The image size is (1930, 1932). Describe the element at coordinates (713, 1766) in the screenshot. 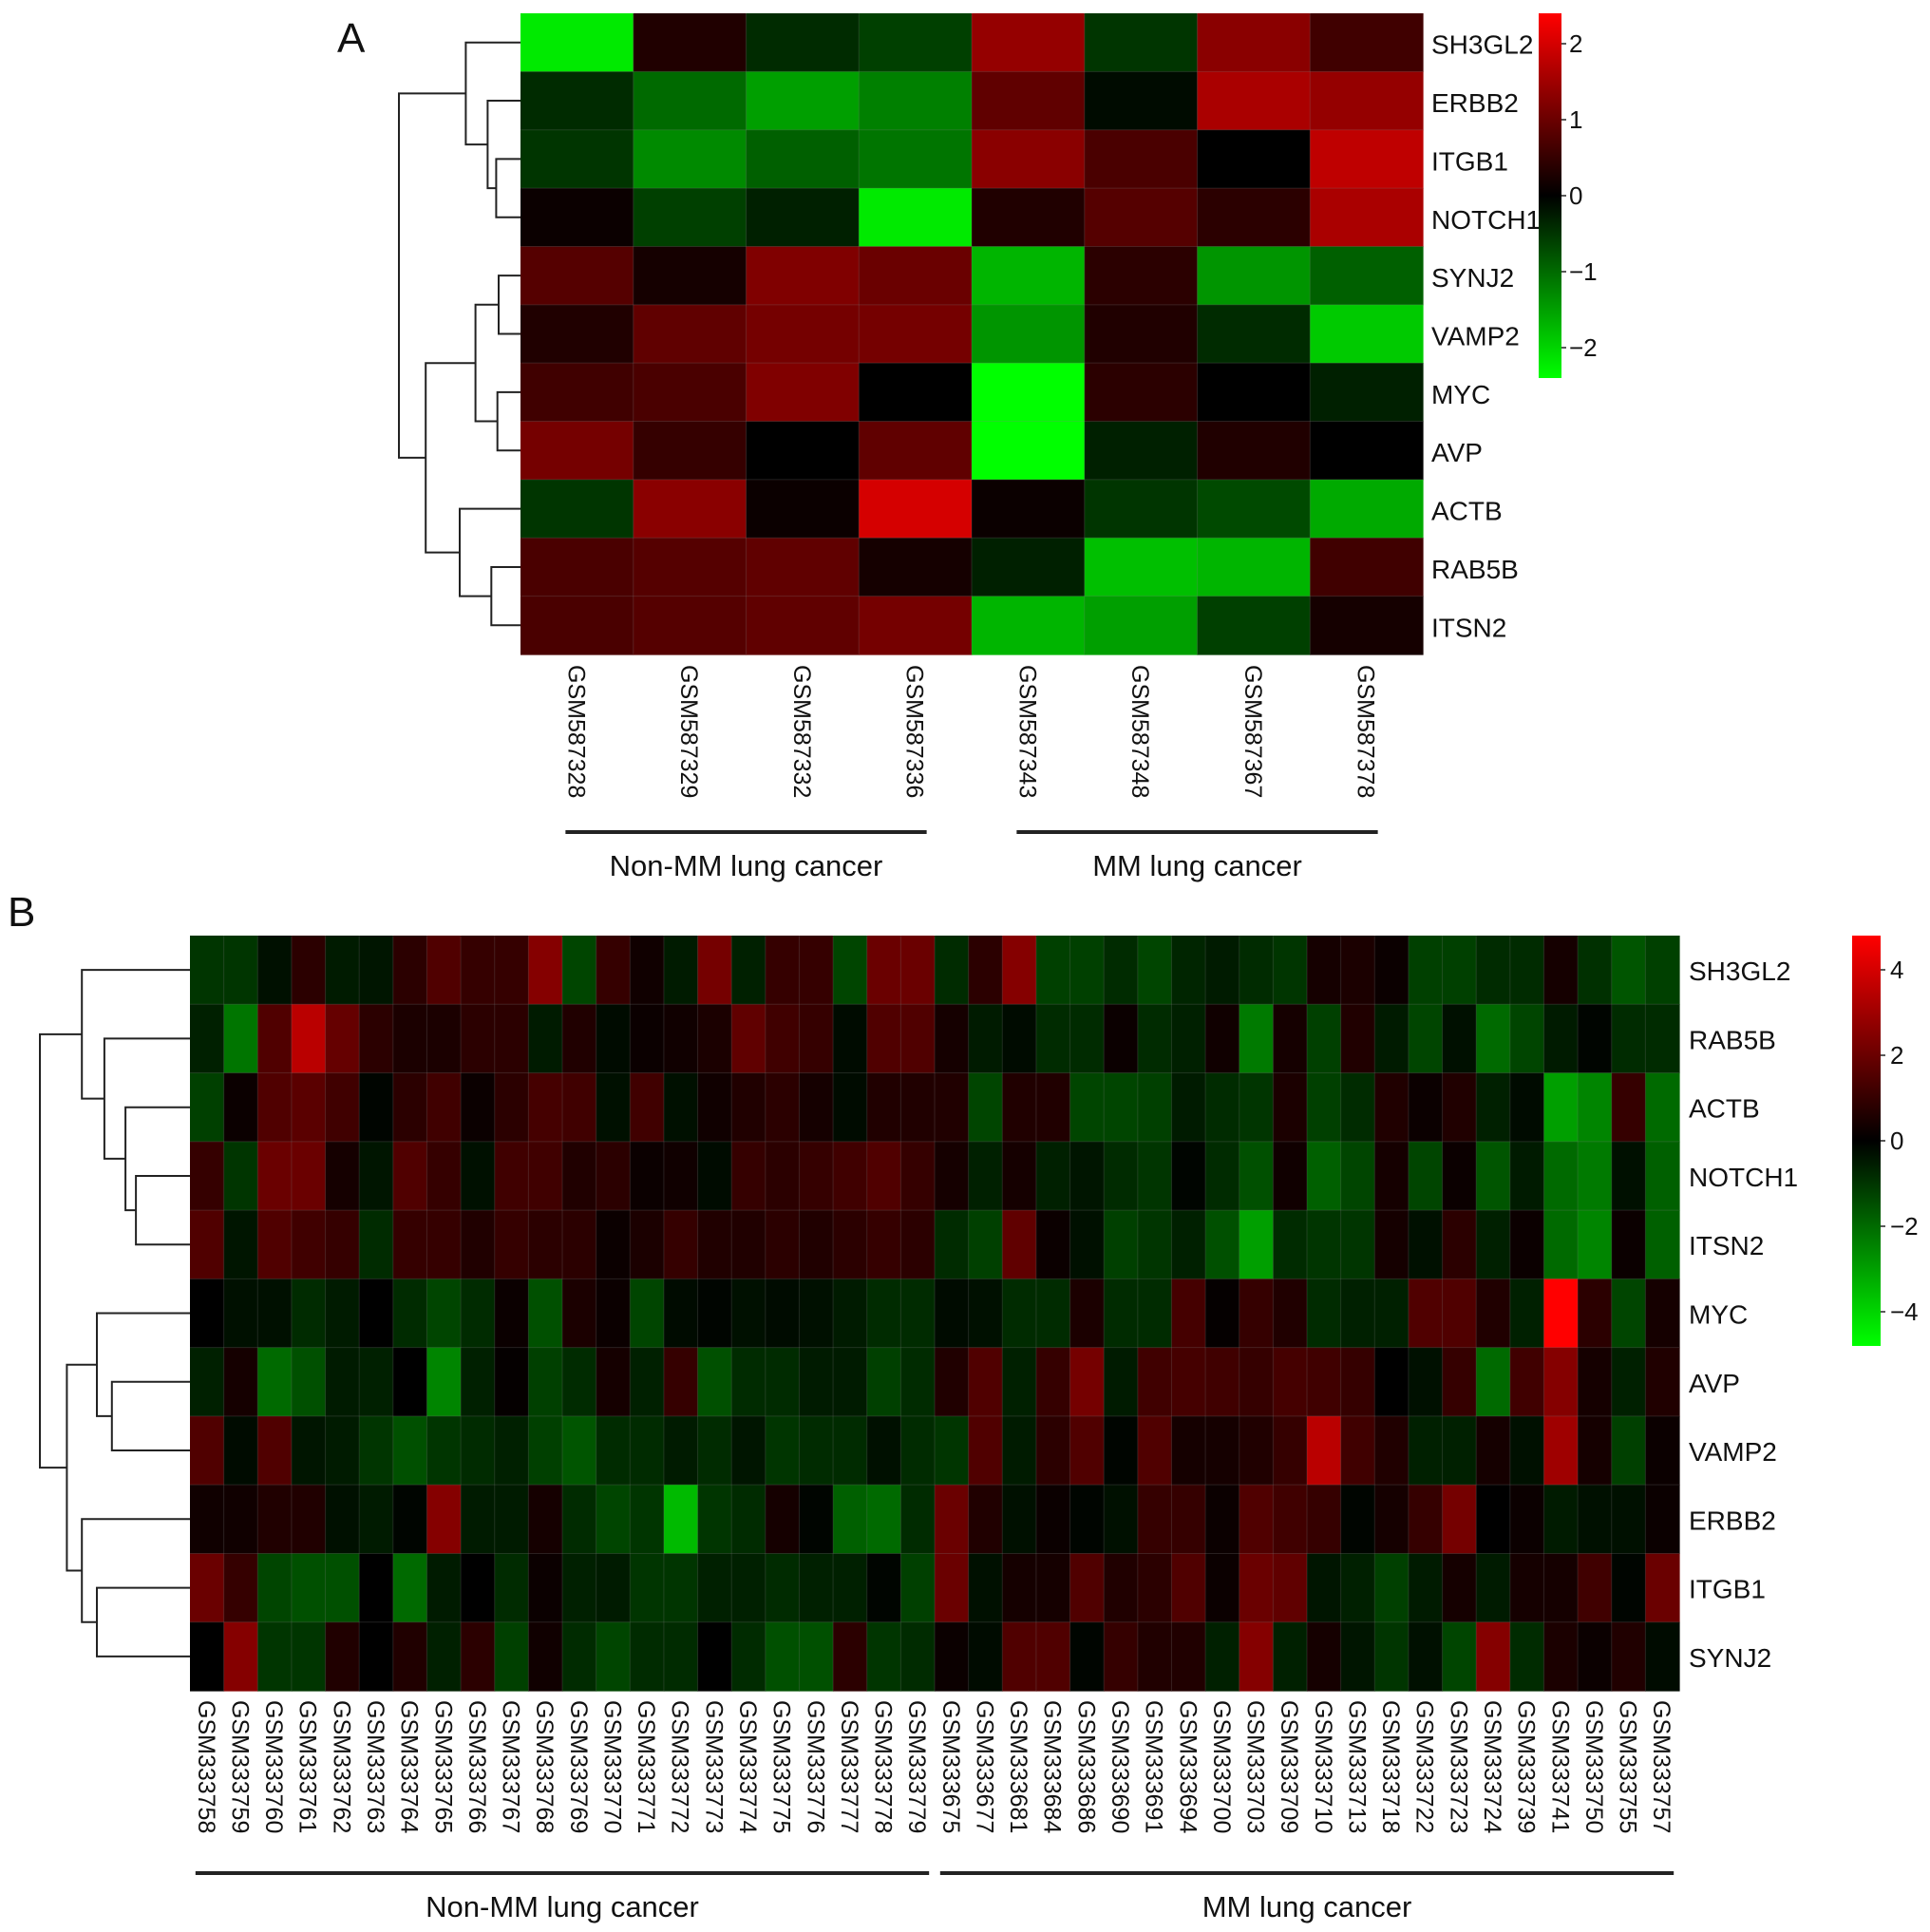

I see `column-label: GSM333773` at that location.